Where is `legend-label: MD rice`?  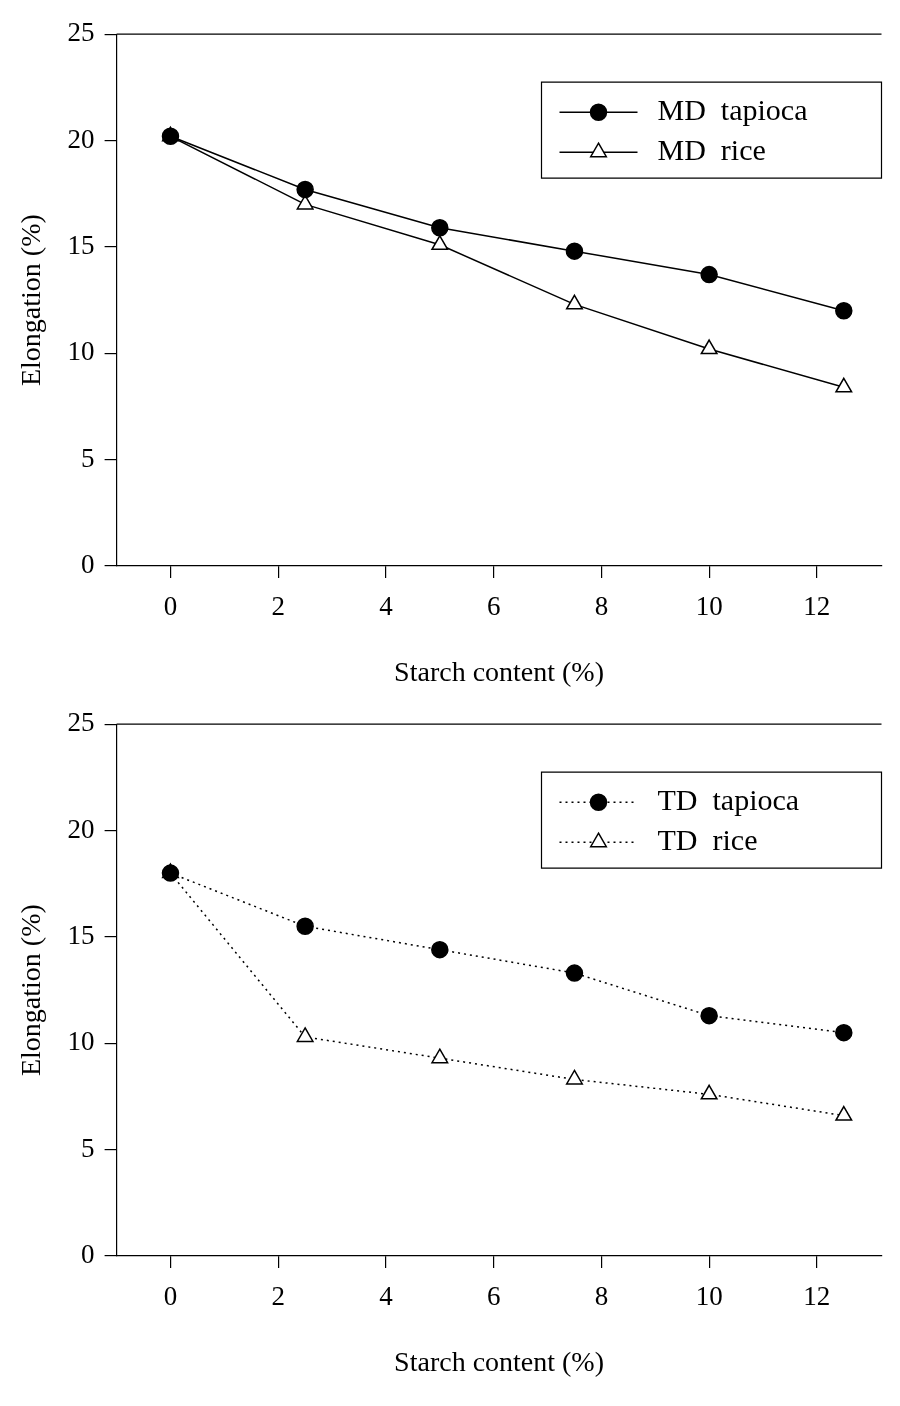 legend-label: MD rice is located at coordinates (711, 150).